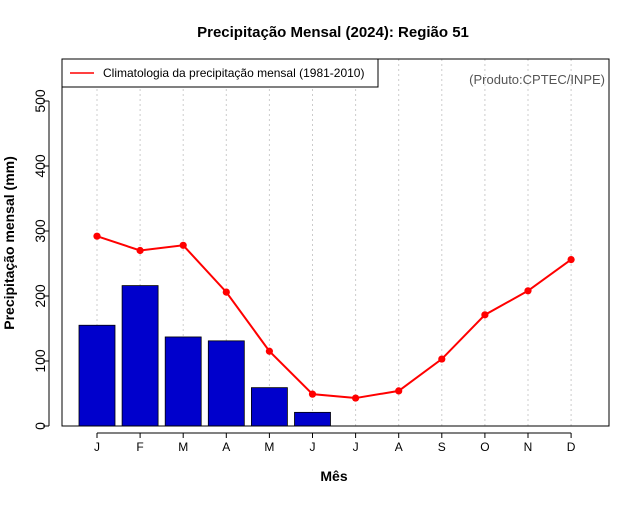 The height and width of the screenshot is (505, 640). I want to click on x-tick-label: S, so click(442, 447).